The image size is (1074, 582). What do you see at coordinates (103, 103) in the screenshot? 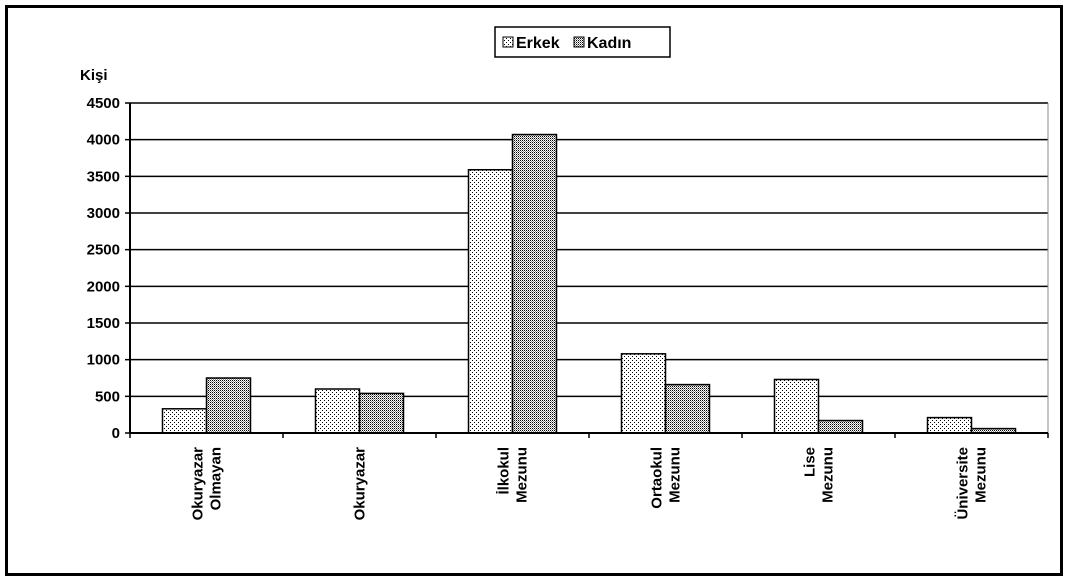
I see `y-tick-label: 4500` at bounding box center [103, 103].